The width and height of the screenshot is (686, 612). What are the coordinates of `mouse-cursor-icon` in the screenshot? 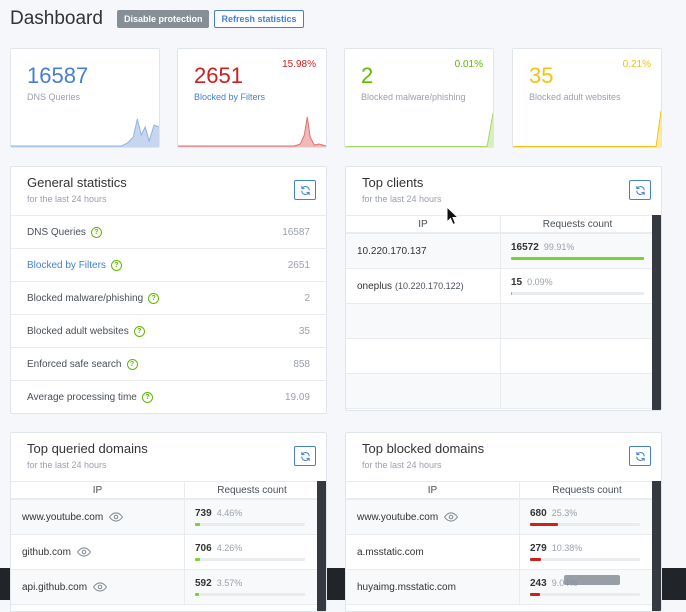 It's located at (453, 216).